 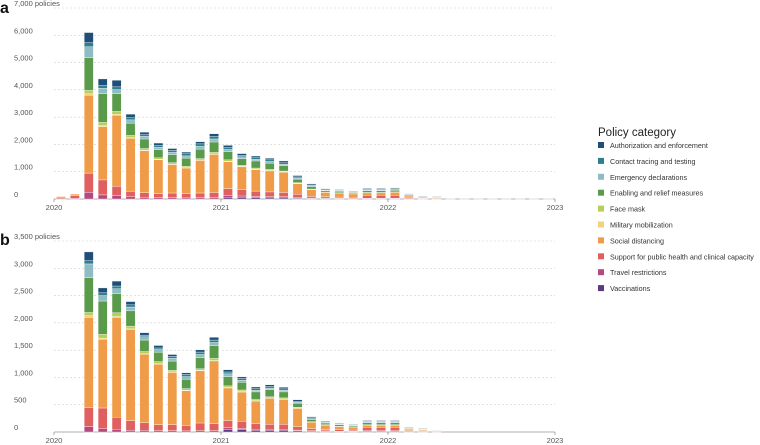 I want to click on y-tick-label: 1,000, so click(x=23, y=372).